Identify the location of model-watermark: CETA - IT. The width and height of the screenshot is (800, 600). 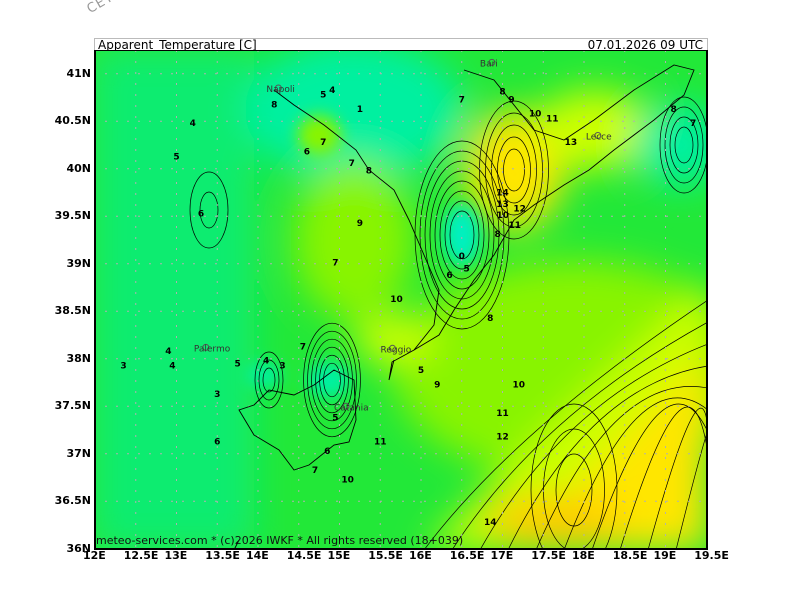
(117, 8).